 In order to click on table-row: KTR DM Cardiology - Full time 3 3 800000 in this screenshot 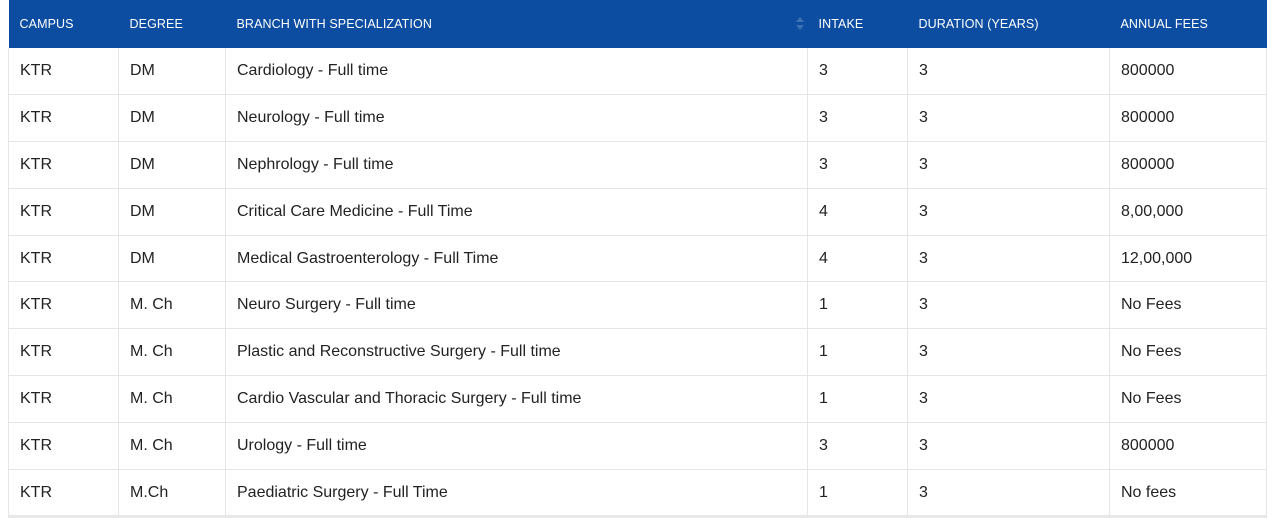, I will do `click(637, 72)`.